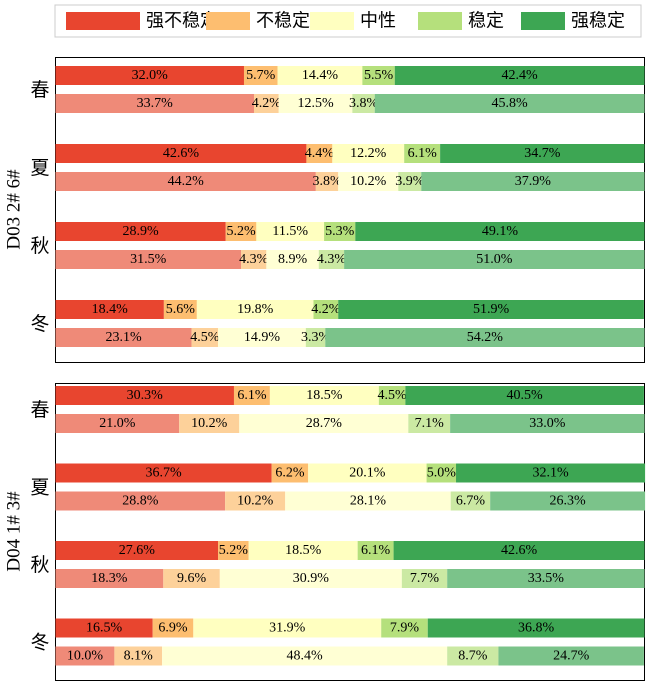  I want to click on data-label: 5.0%, so click(442, 473).